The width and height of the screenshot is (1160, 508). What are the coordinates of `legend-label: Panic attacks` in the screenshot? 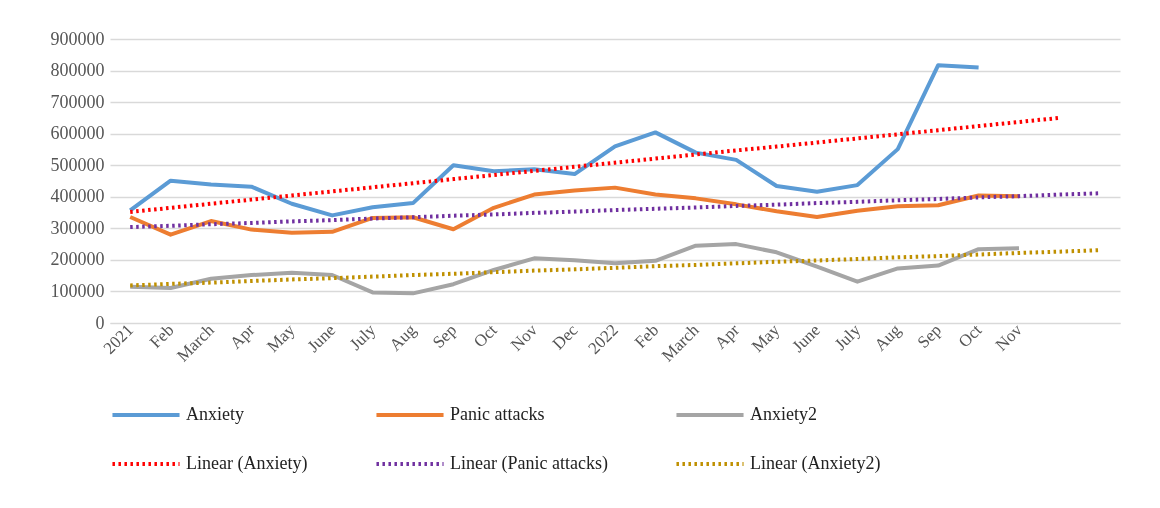 It's located at (497, 414).